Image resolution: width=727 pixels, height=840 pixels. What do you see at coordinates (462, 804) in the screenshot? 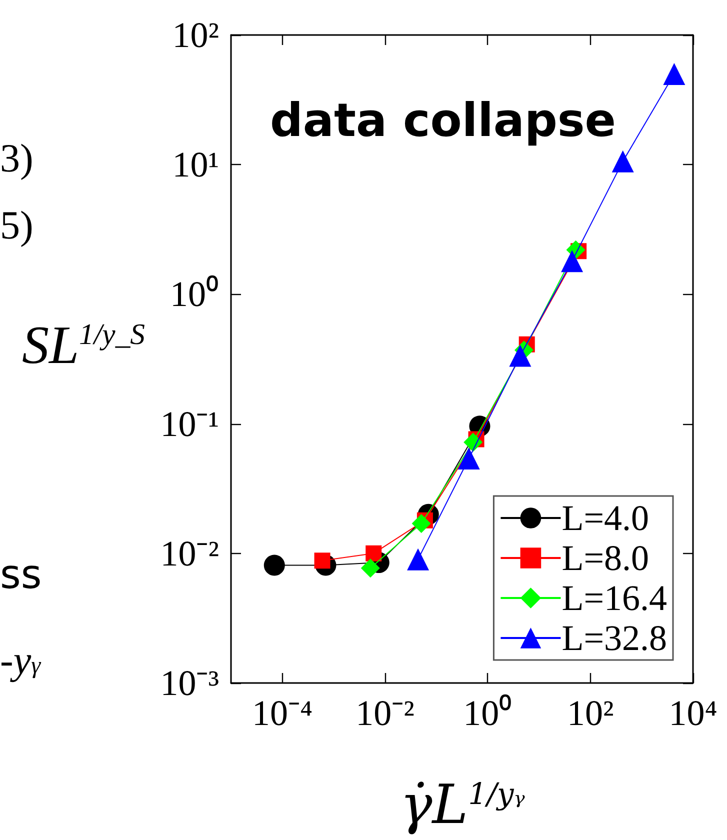
I see `x-axis-title: γ̇L$^{1/yᵧ}$` at bounding box center [462, 804].